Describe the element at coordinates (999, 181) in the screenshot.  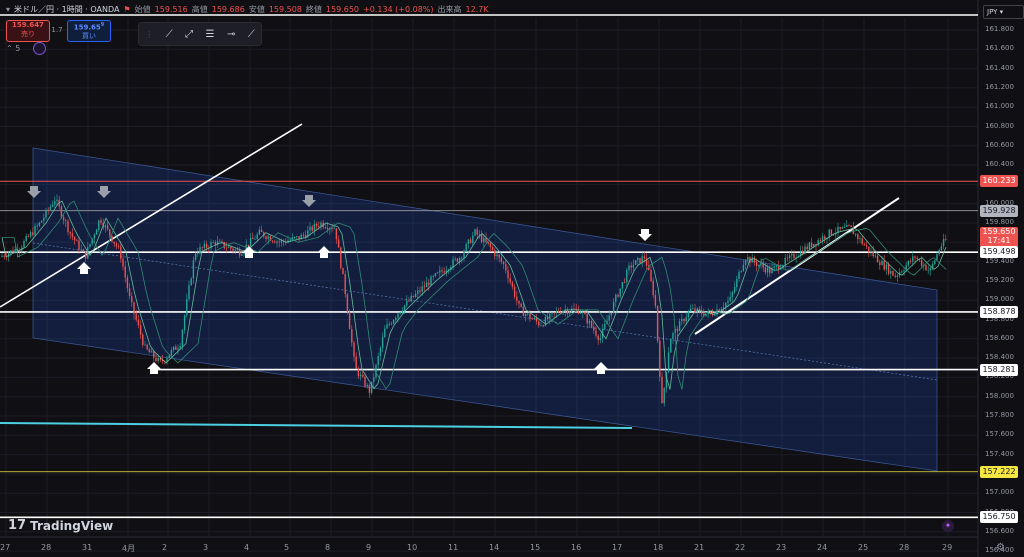
I see `price-tag: 160.233` at that location.